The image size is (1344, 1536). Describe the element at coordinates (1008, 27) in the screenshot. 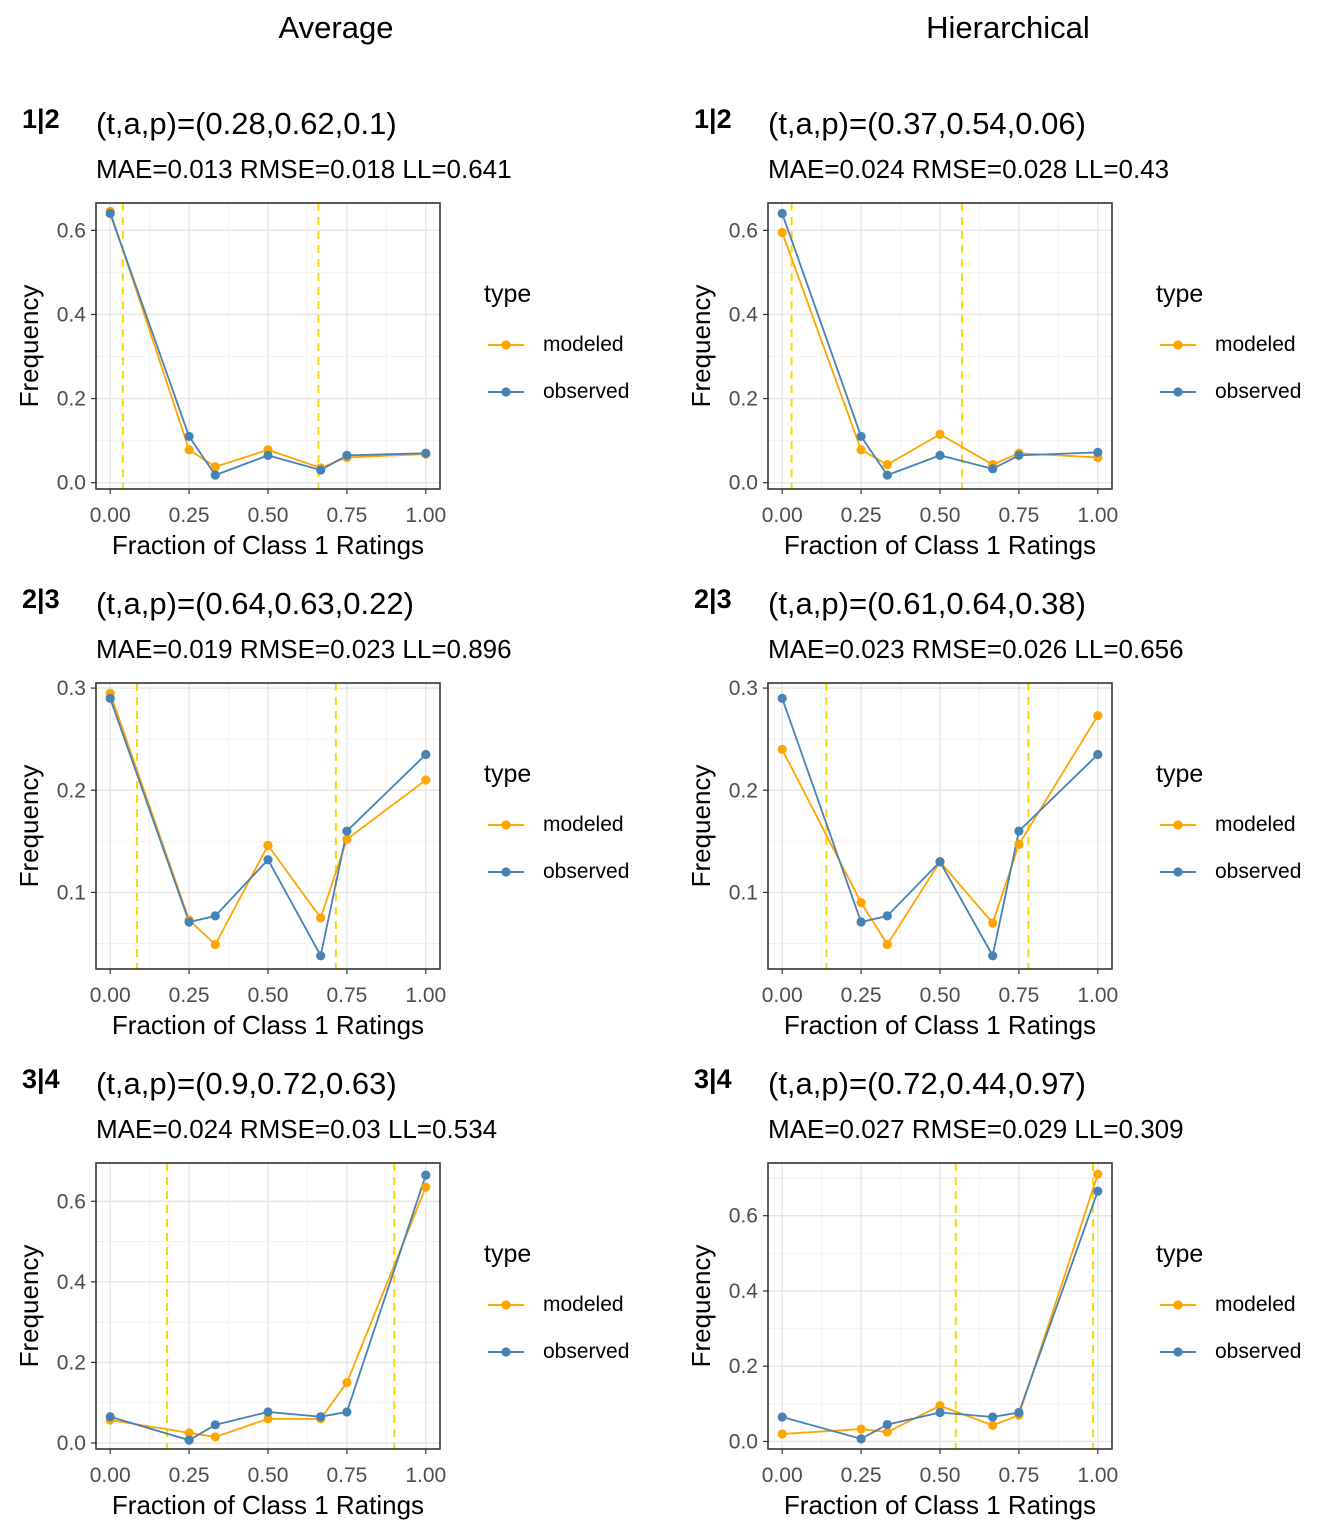

I see `column-title-hierarchical: Hierarchical` at that location.